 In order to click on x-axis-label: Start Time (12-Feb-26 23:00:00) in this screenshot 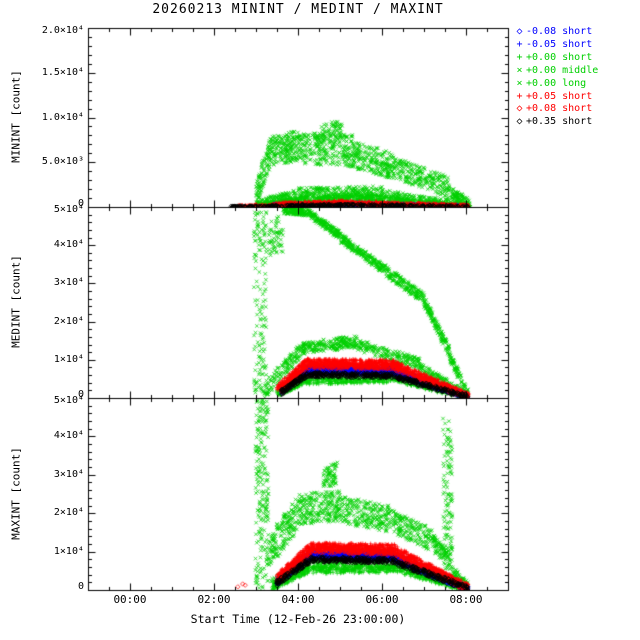, I will do `click(298, 619)`.